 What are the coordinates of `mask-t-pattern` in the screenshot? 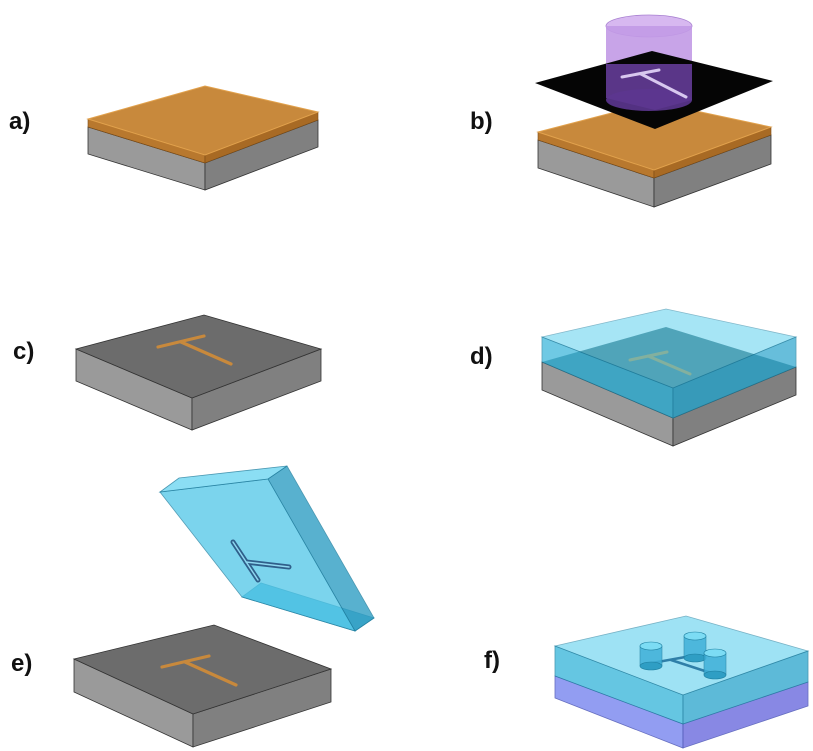 It's located at (654, 83).